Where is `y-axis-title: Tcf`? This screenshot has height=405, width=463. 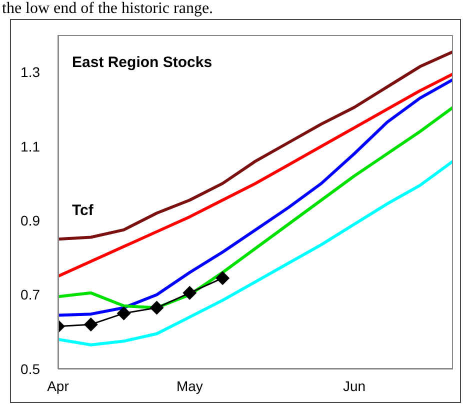
y-axis-title: Tcf is located at coordinates (83, 210).